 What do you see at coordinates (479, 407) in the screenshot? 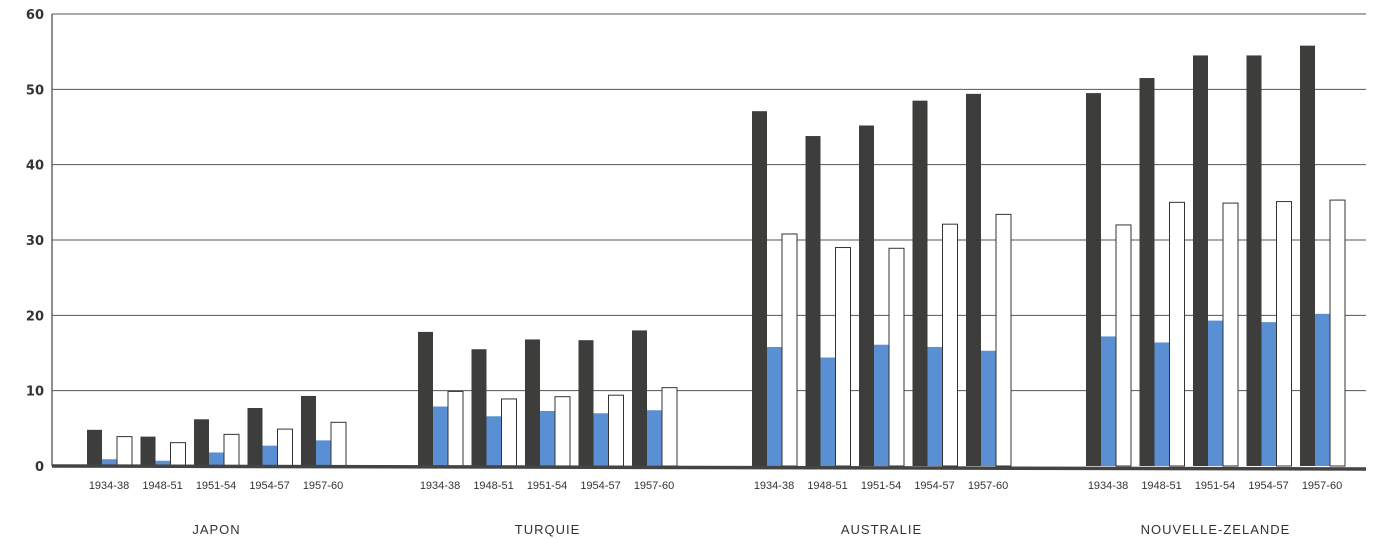
I see `bar-turquie-1948-51-series1` at bounding box center [479, 407].